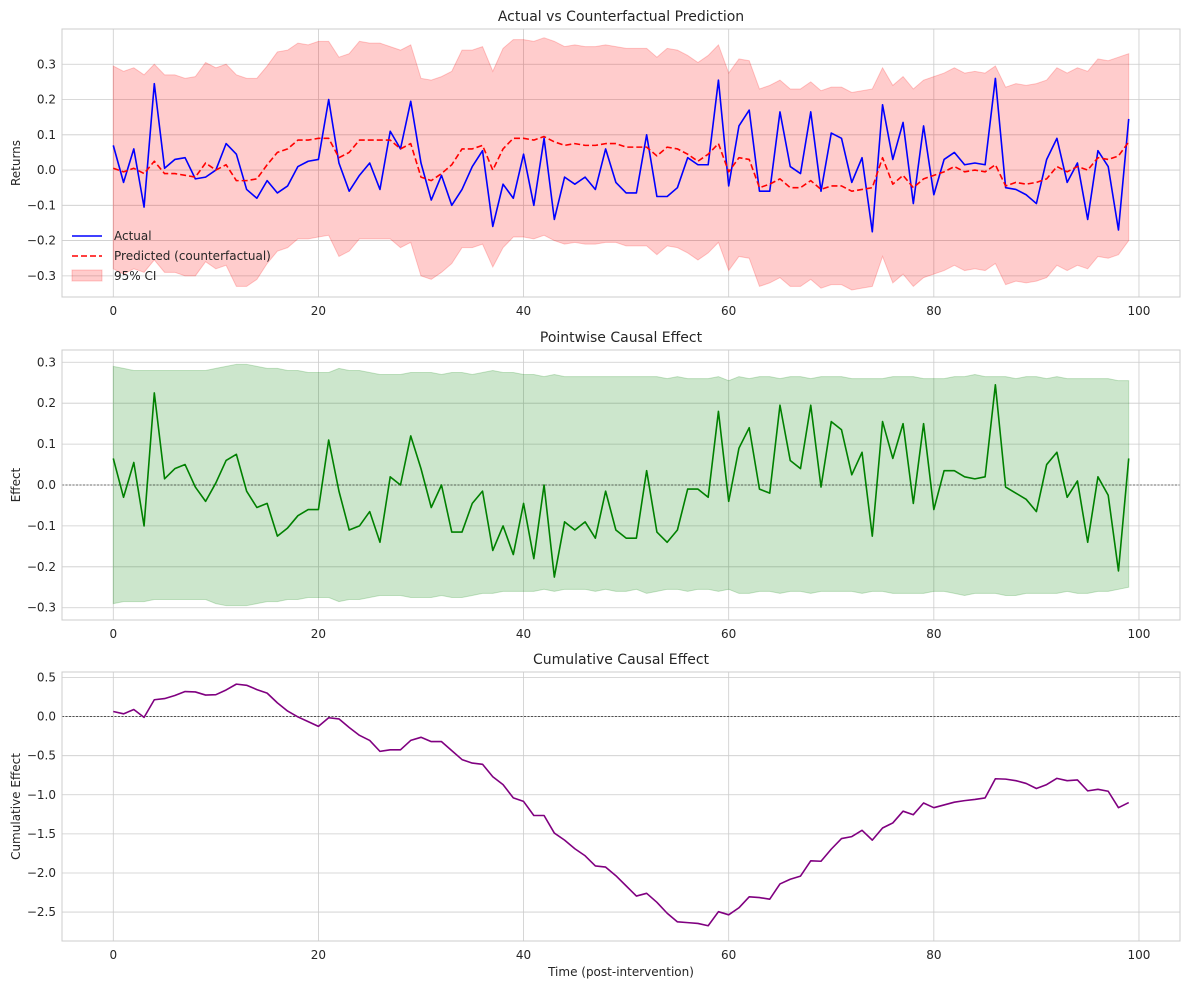  Describe the element at coordinates (16, 163) in the screenshot. I see `y-axis-label: Returns` at that location.